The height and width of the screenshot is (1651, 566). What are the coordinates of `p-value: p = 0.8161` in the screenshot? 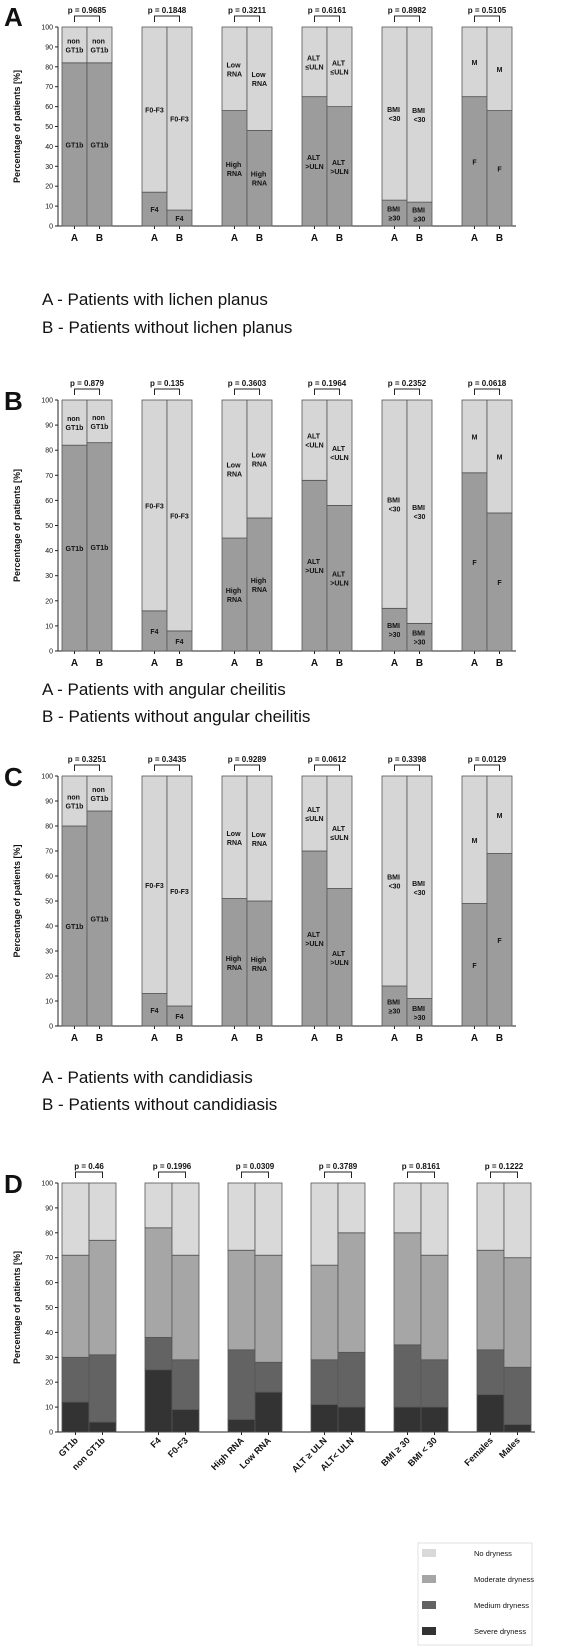 It's located at (421, 1166).